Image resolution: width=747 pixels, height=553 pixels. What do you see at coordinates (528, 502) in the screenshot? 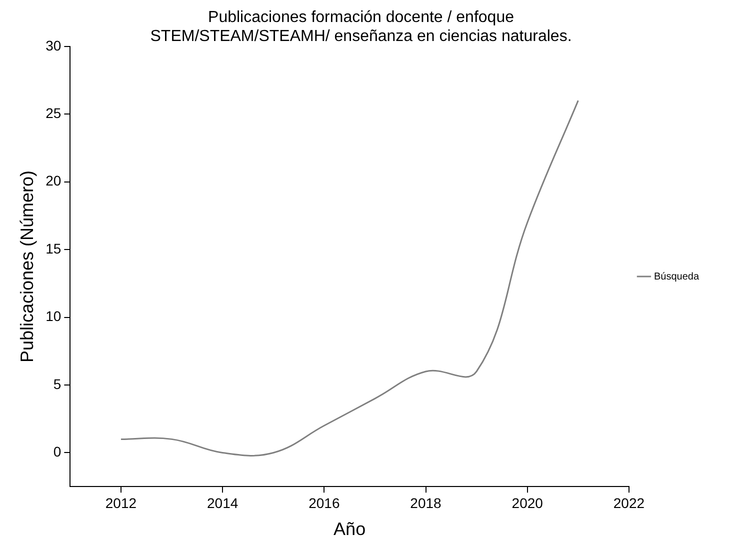
I see `x-tick-label: 2020` at bounding box center [528, 502].